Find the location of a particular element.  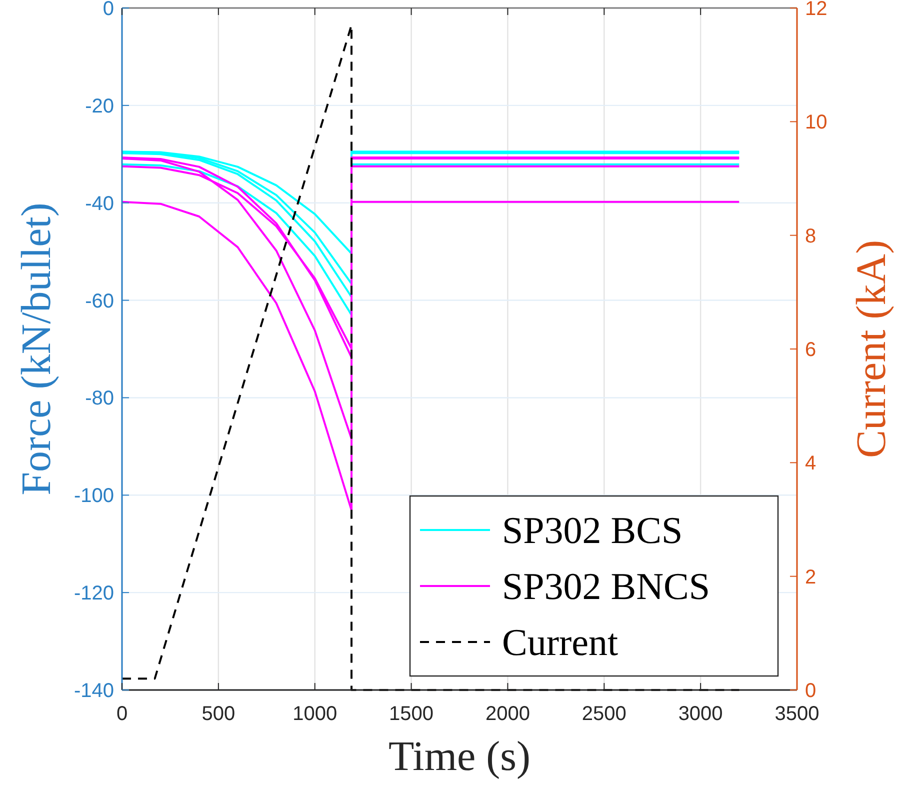

y-tick-label: -140 is located at coordinates (94, 691).